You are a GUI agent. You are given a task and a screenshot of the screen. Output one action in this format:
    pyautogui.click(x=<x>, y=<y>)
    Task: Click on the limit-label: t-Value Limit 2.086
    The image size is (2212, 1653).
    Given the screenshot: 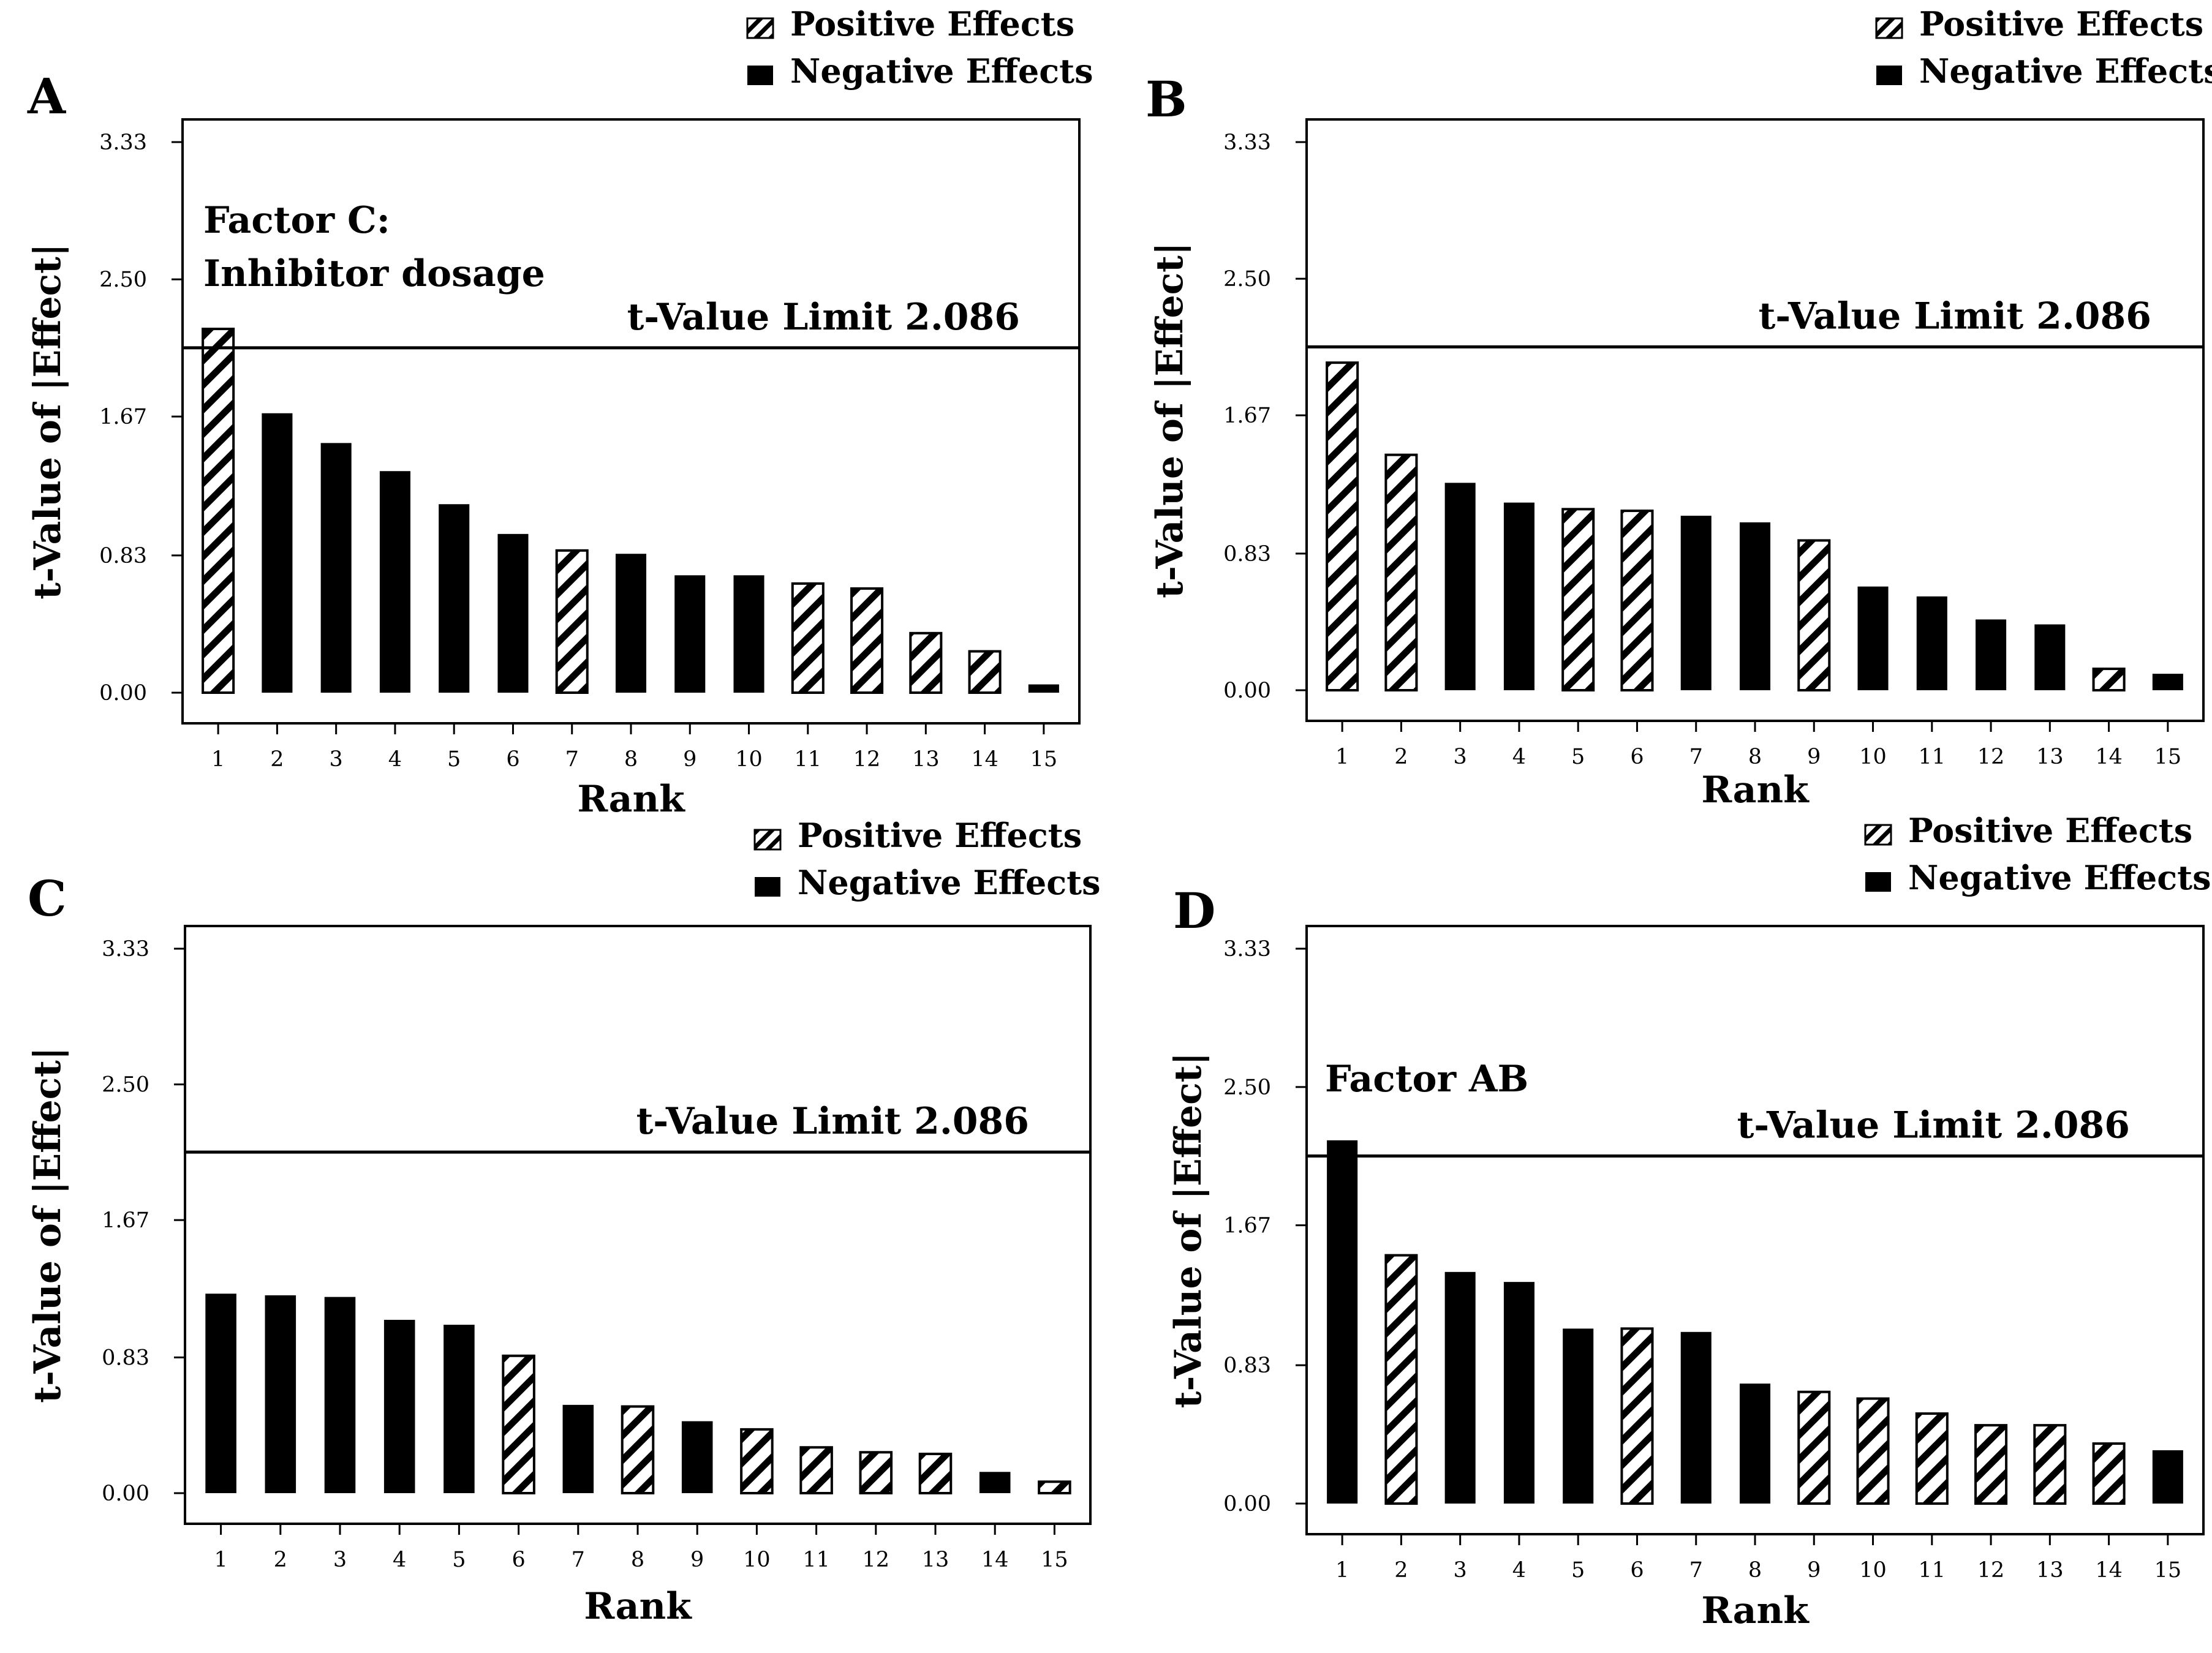 What is the action you would take?
    pyautogui.click(x=823, y=317)
    